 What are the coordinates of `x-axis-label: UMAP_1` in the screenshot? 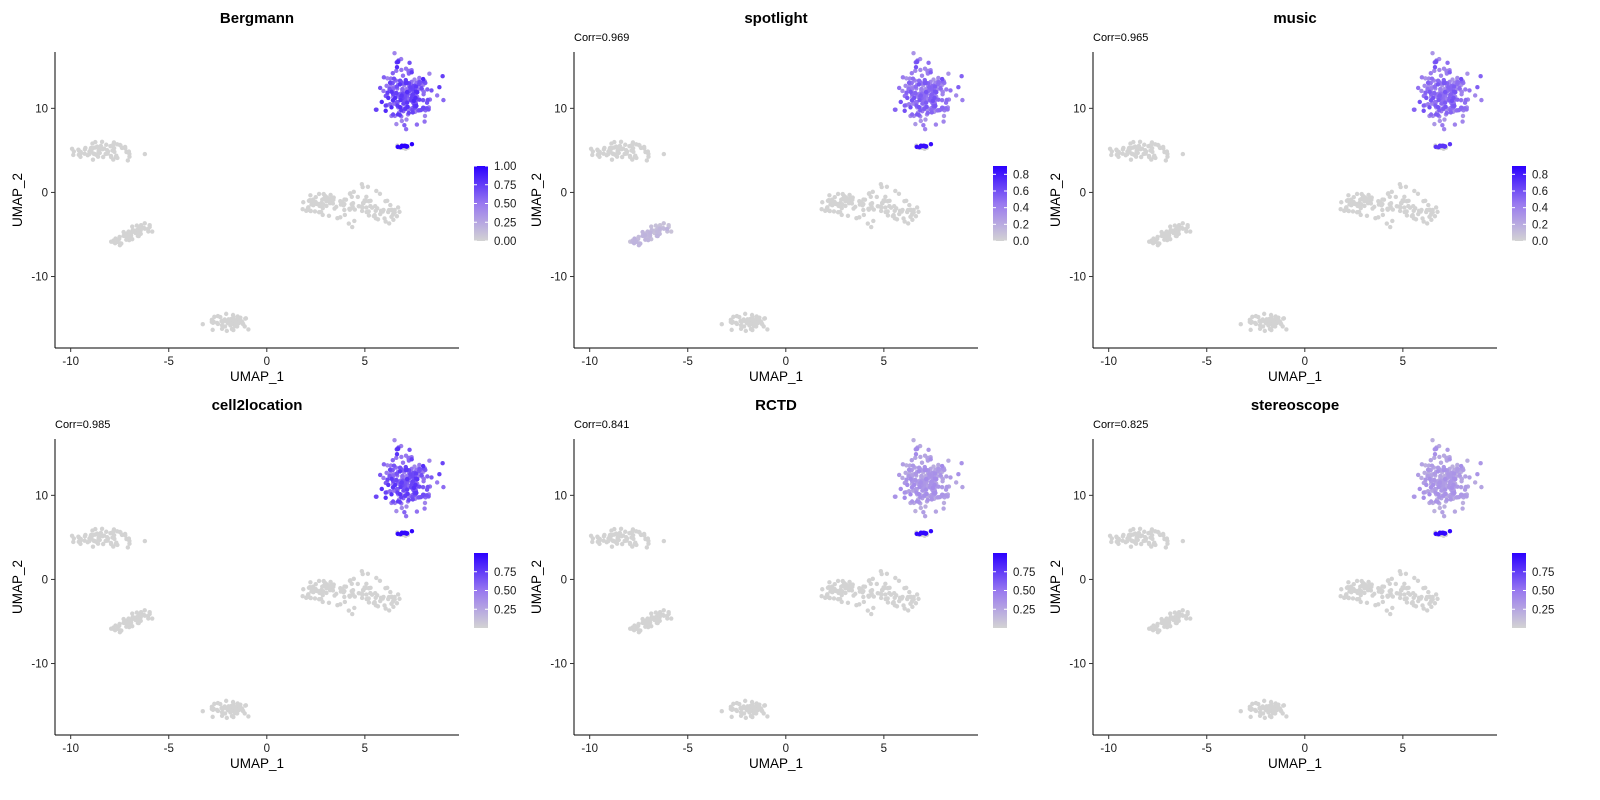 It's located at (776, 763).